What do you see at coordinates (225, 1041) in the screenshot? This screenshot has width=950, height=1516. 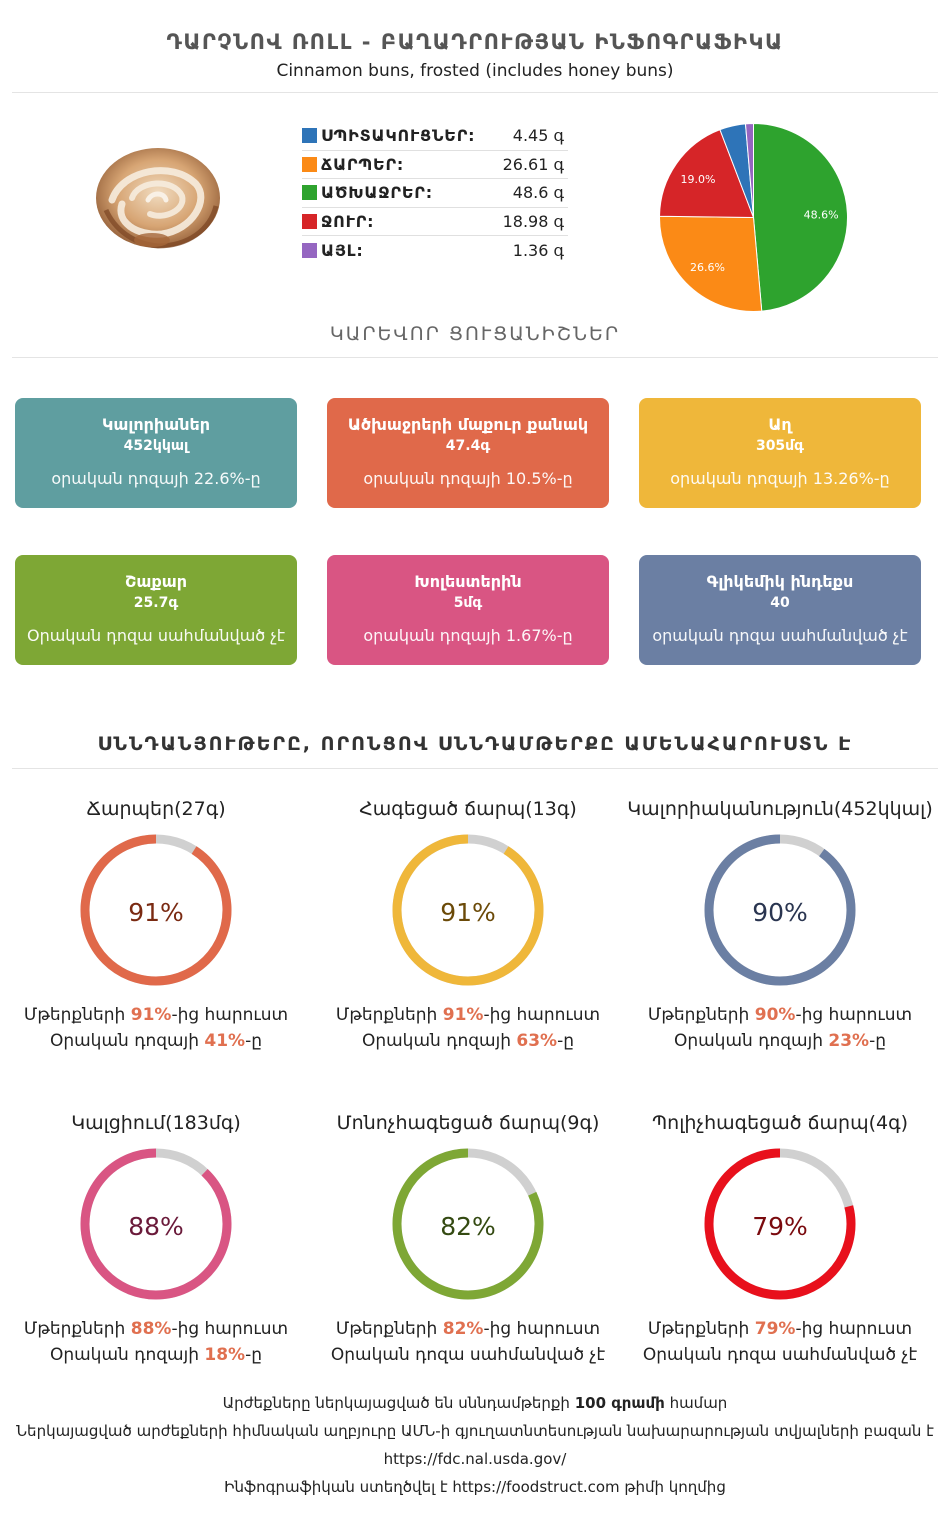 I see `ring-text-bold: 41%` at bounding box center [225, 1041].